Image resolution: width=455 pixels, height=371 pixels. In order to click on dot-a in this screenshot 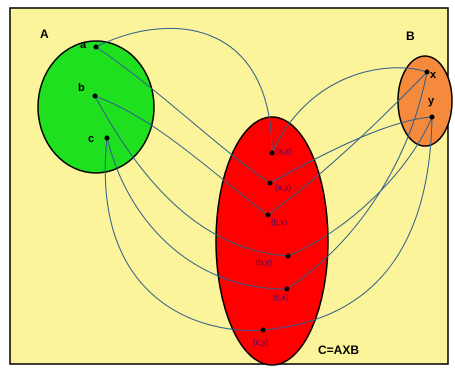, I will do `click(96, 47)`.